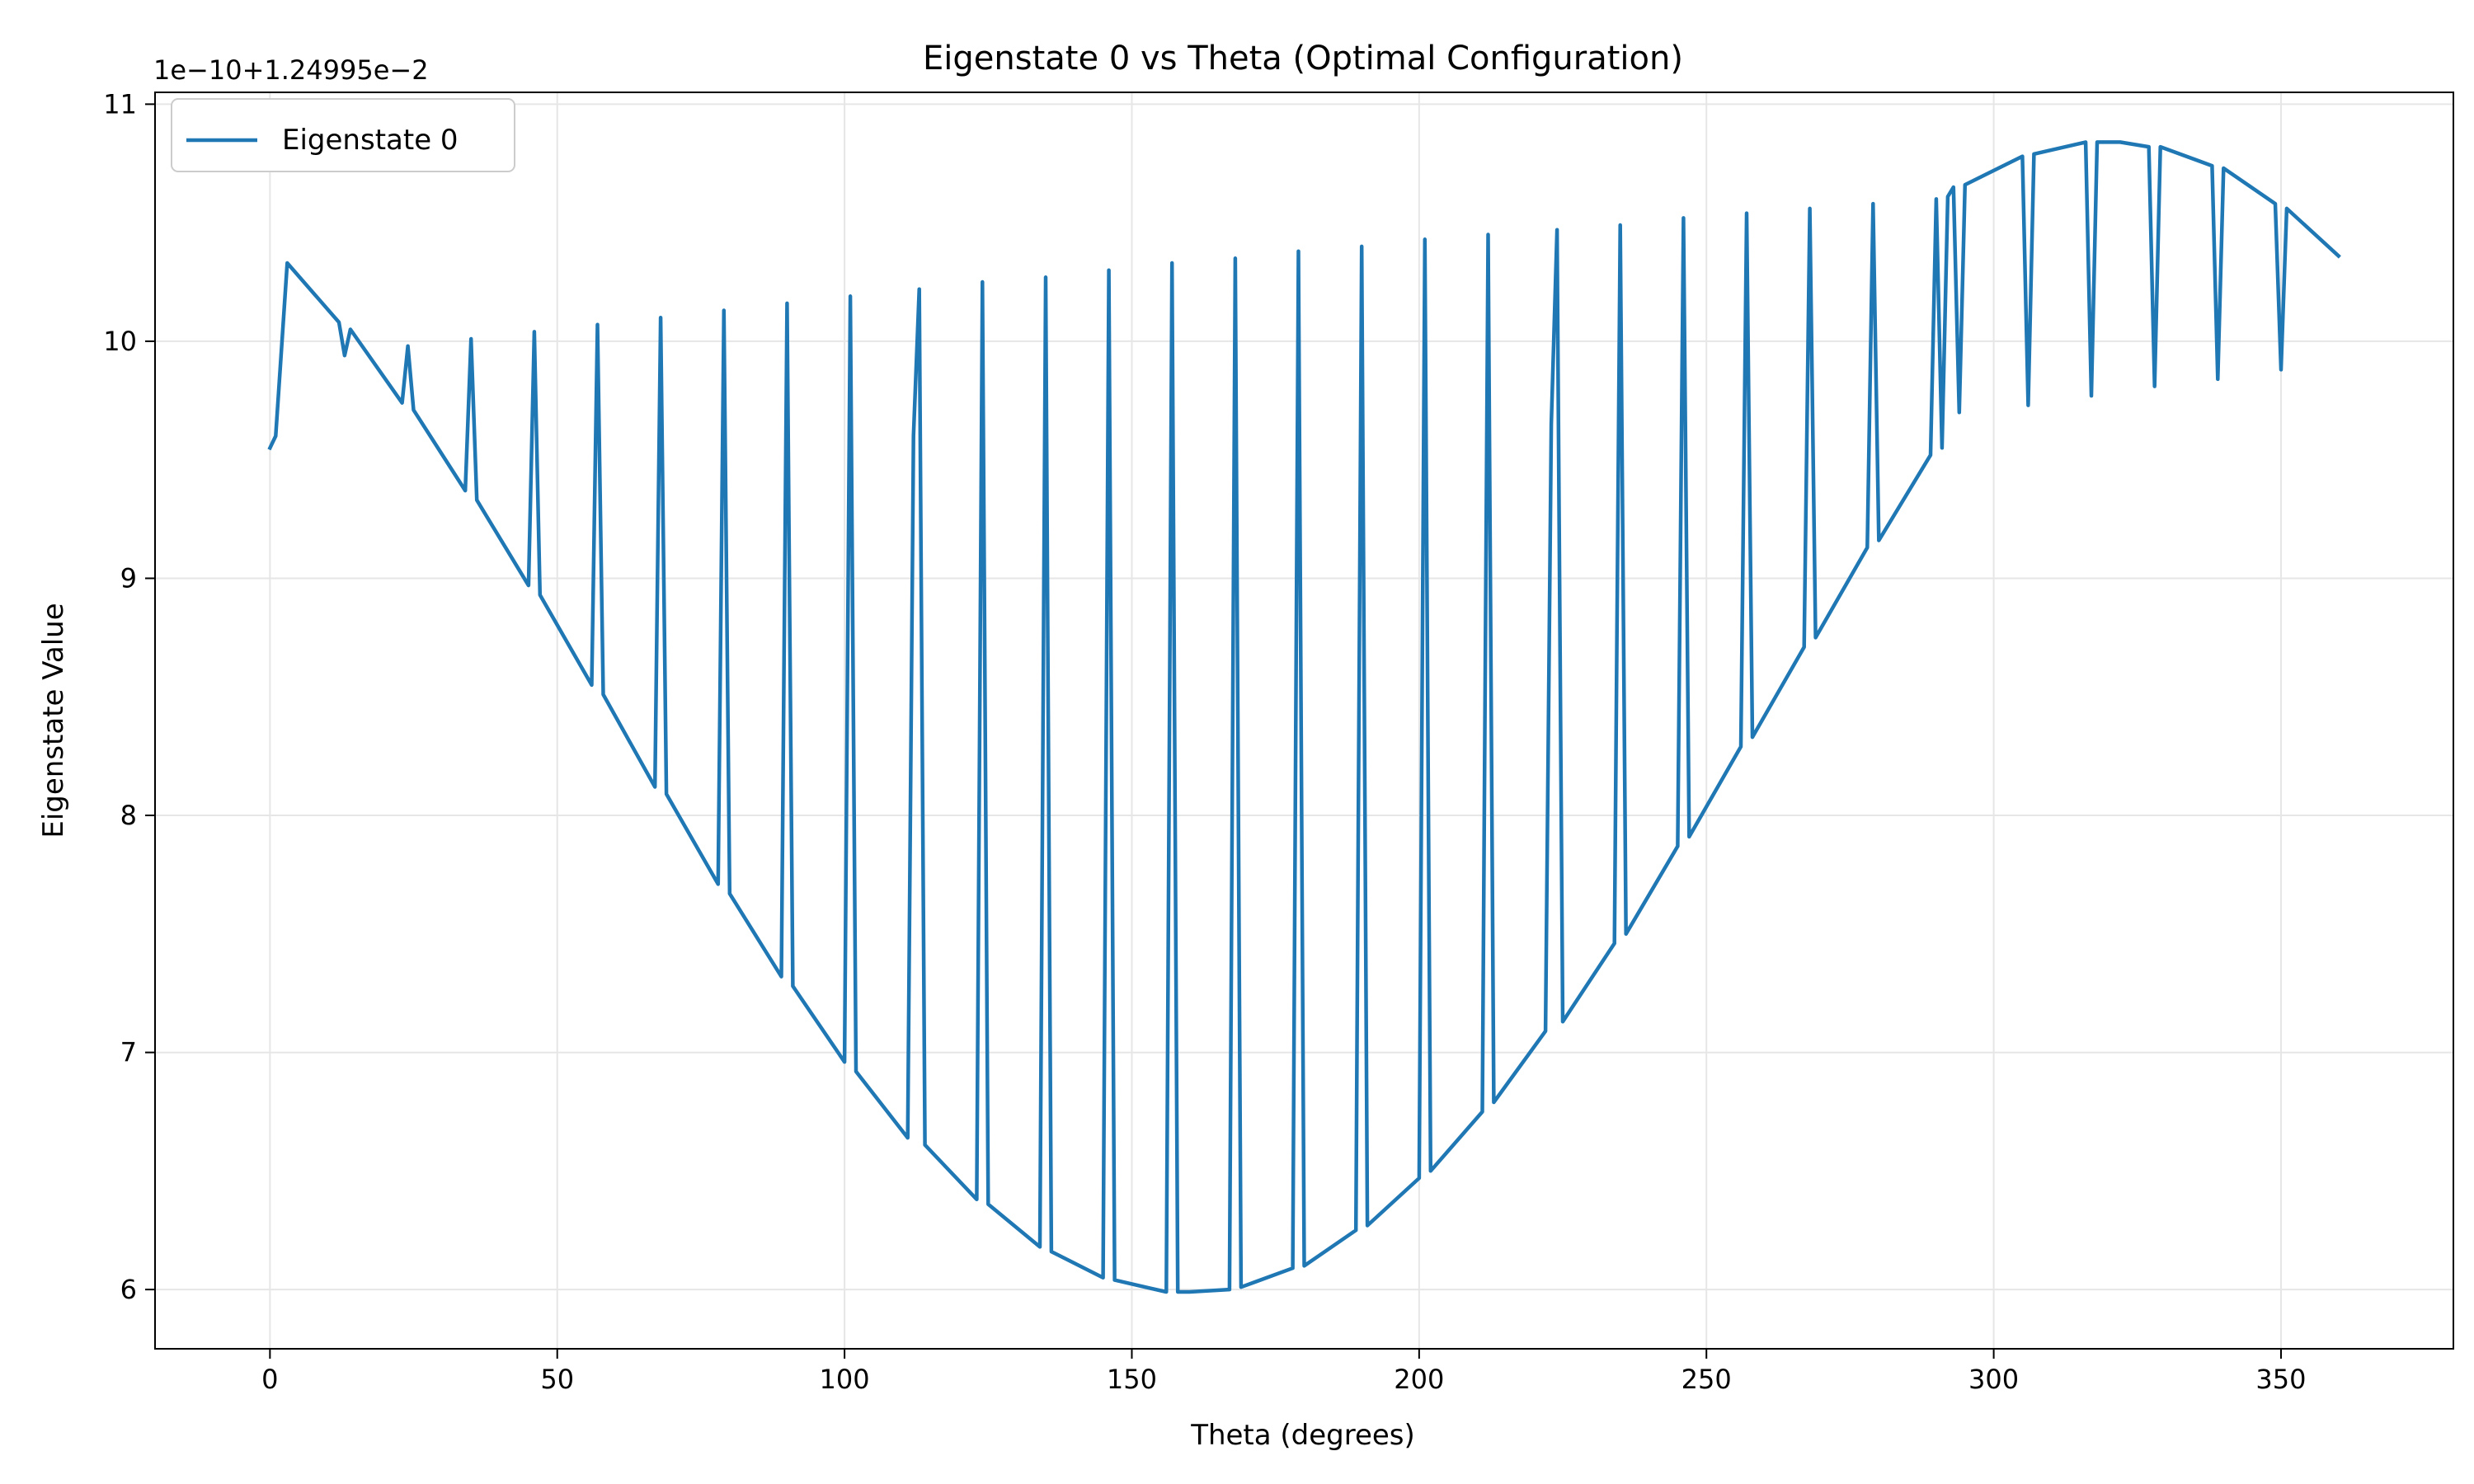  I want to click on y-tick-label: 8, so click(128, 815).